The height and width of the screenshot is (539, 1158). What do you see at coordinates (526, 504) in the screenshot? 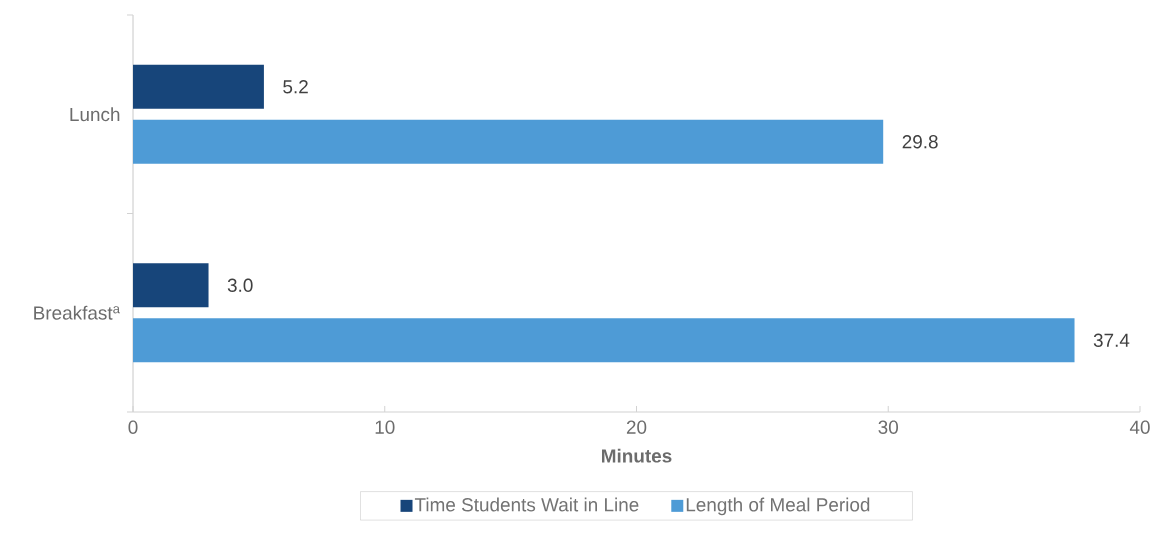
I see `legend-label: Time Students Wait in Line` at bounding box center [526, 504].